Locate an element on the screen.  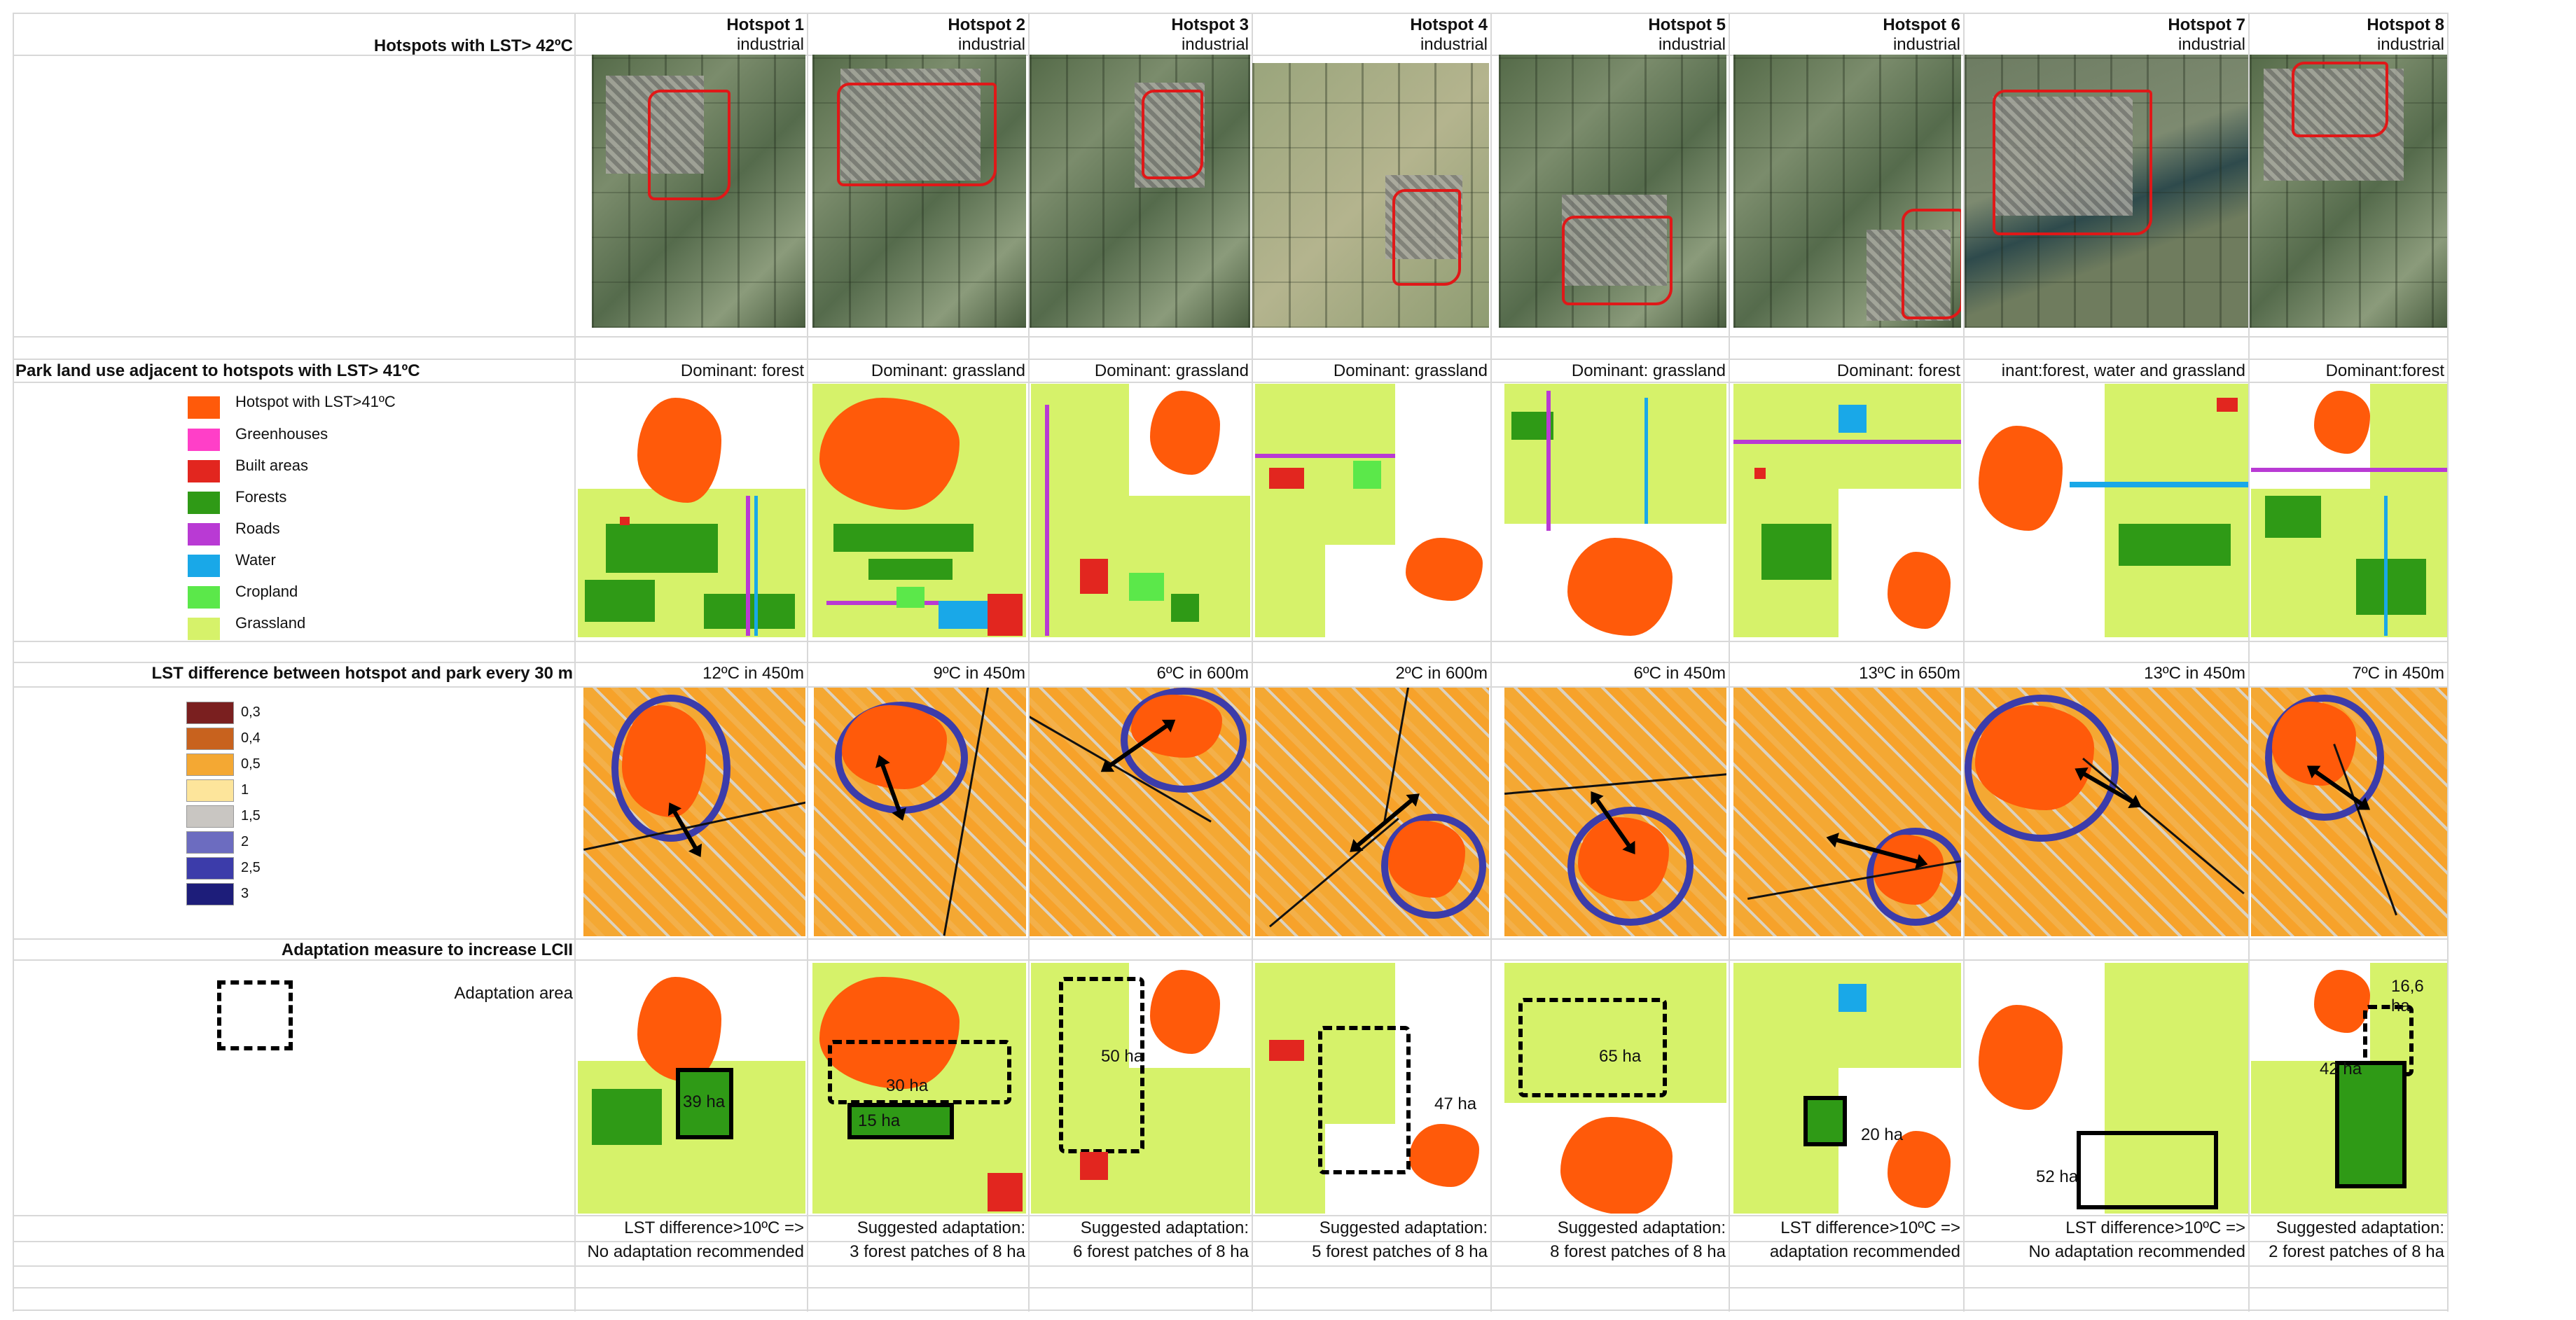
legend-swatch-water is located at coordinates (204, 566).